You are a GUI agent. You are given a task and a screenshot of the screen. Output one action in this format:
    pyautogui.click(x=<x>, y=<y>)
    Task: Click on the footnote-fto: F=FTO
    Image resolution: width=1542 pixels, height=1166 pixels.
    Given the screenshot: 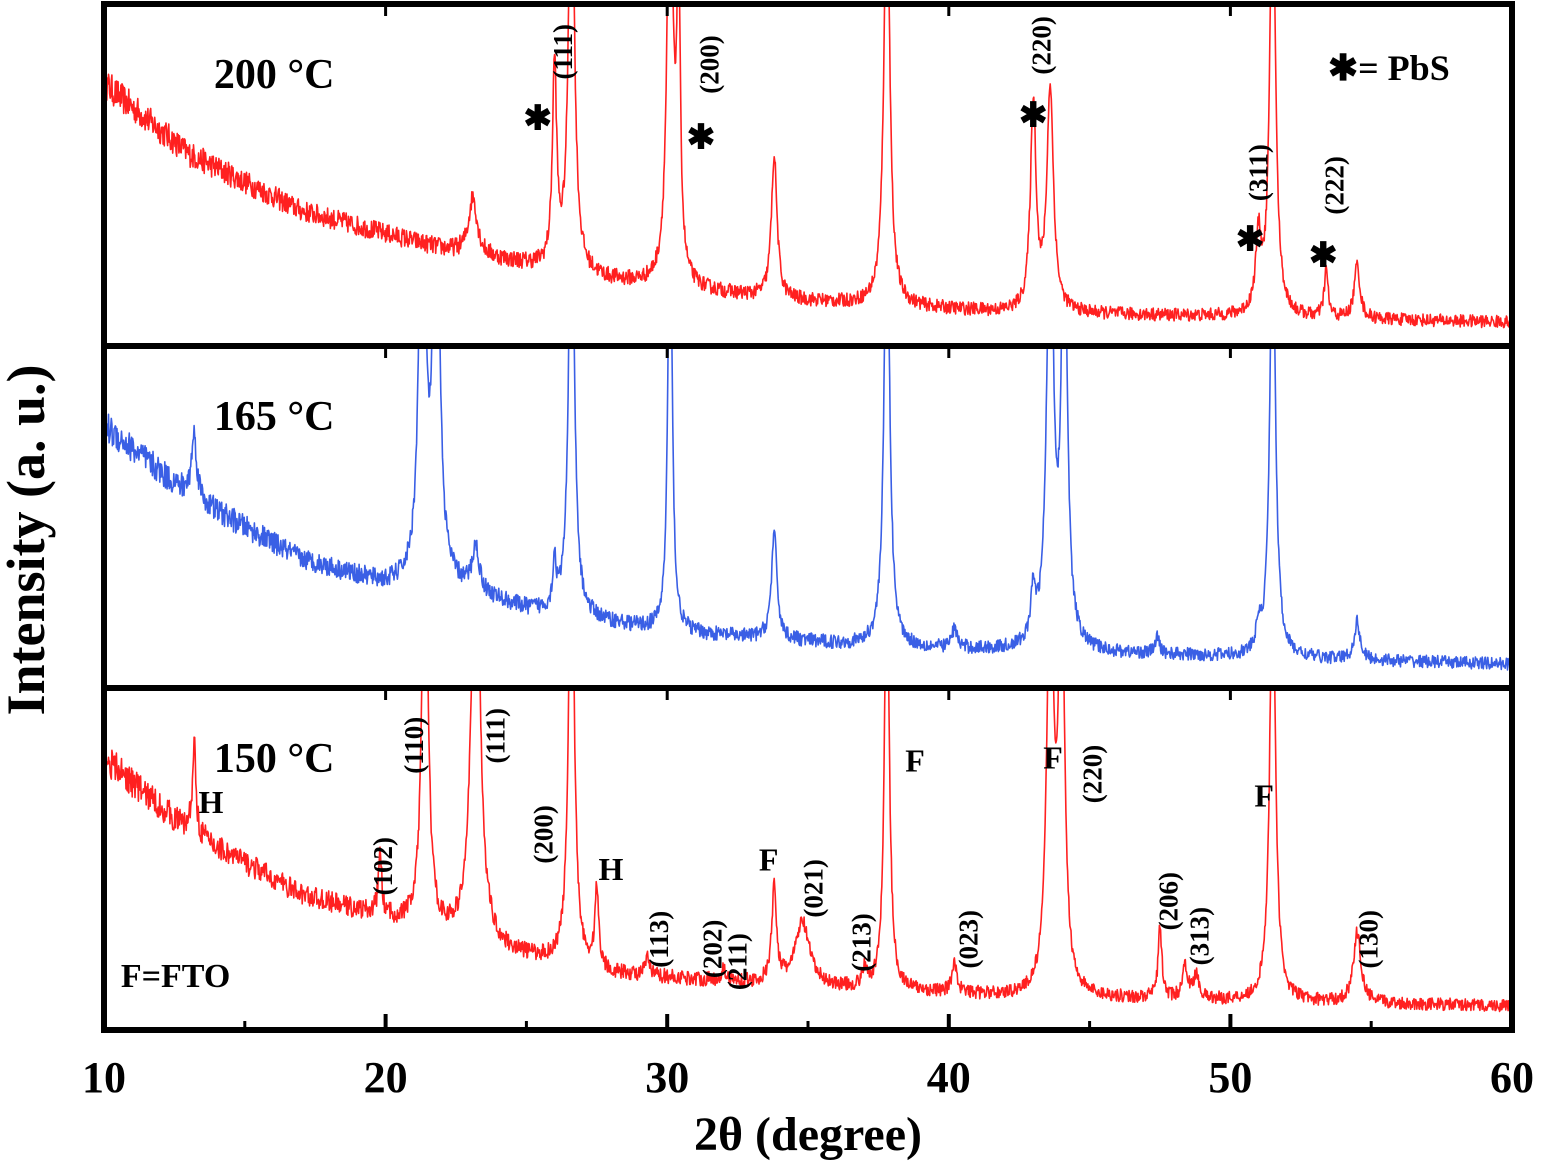 What is the action you would take?
    pyautogui.click(x=175, y=976)
    